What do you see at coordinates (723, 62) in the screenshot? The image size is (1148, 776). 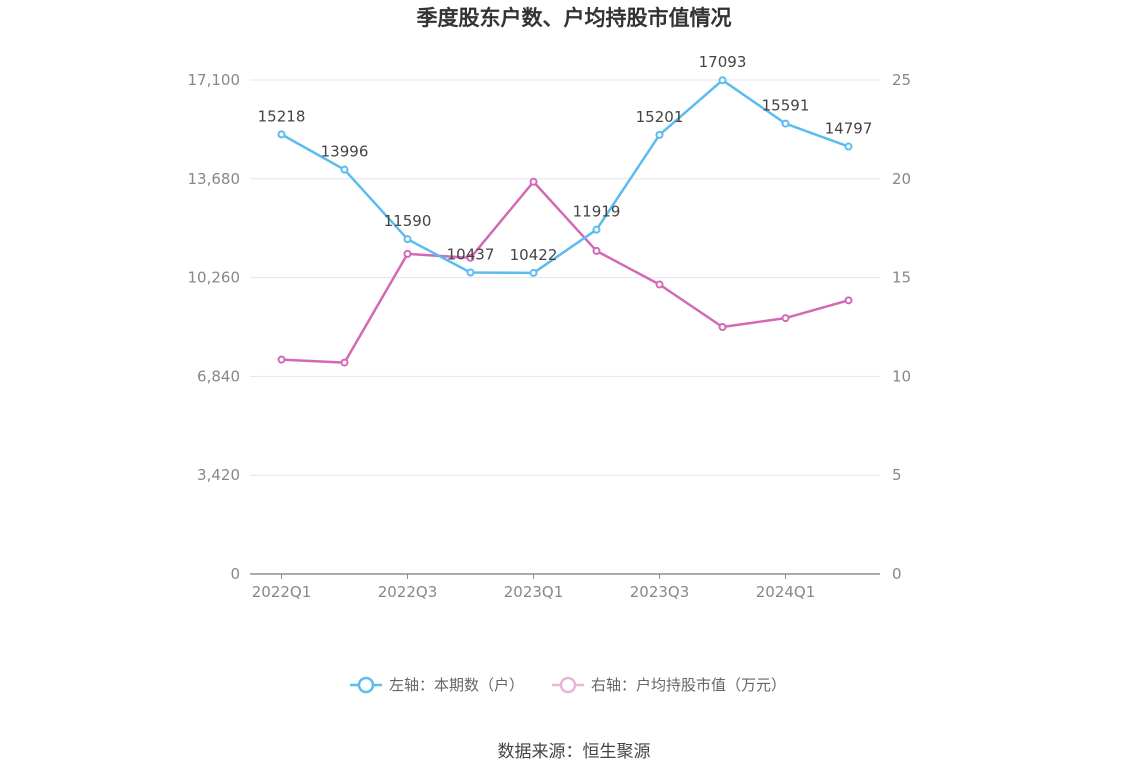 I see `data-label: 17093` at bounding box center [723, 62].